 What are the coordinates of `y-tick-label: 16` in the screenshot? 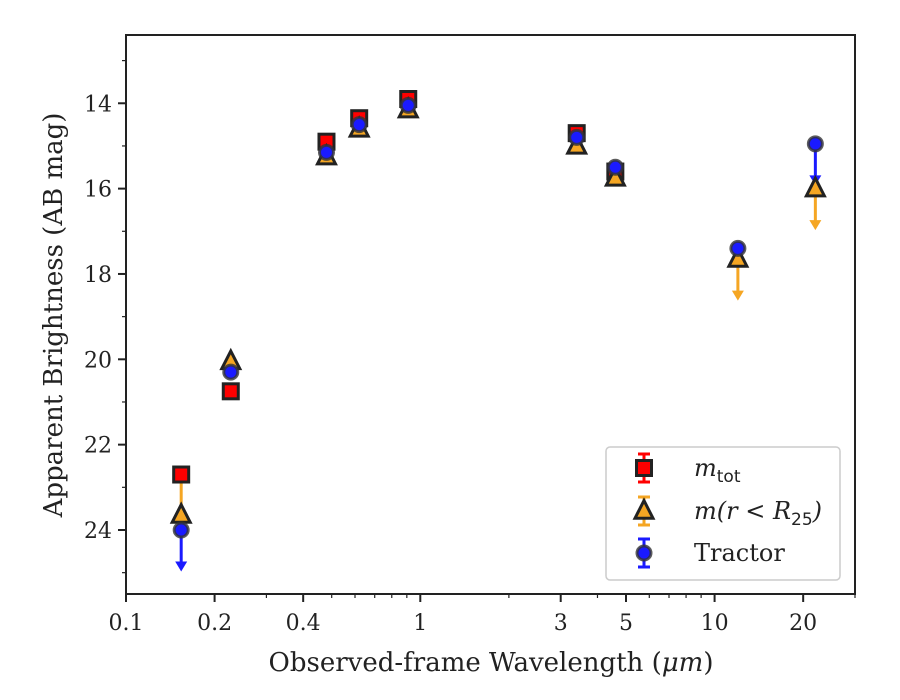 It's located at (98, 190).